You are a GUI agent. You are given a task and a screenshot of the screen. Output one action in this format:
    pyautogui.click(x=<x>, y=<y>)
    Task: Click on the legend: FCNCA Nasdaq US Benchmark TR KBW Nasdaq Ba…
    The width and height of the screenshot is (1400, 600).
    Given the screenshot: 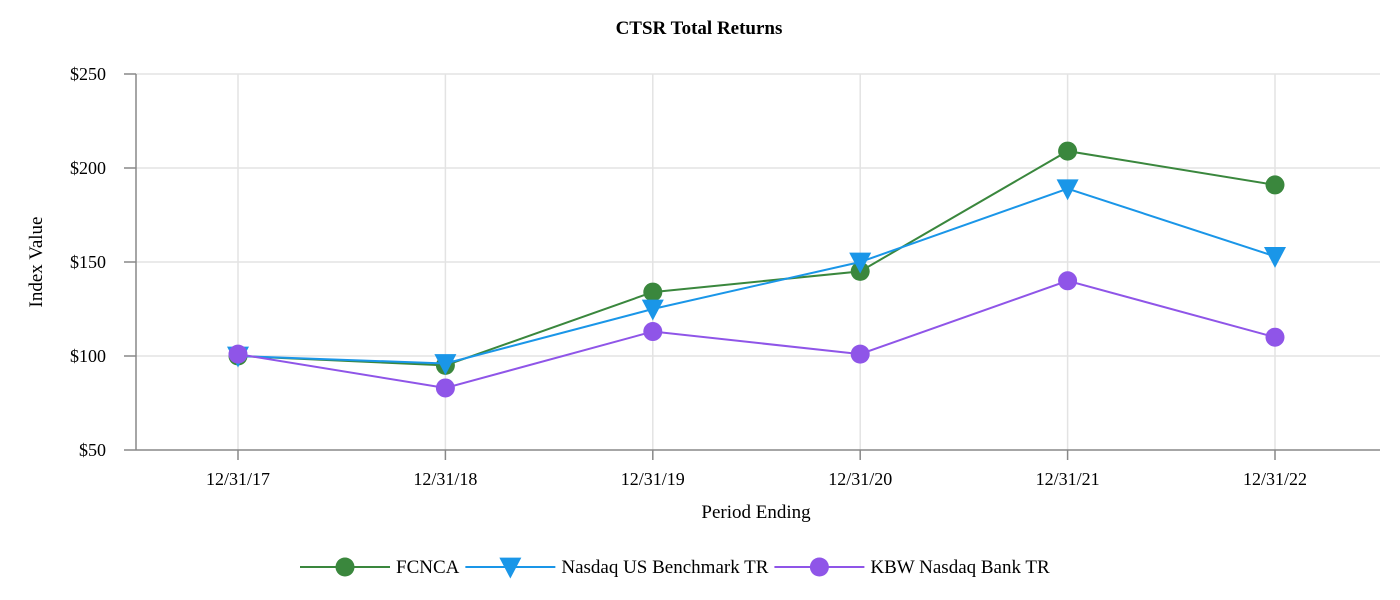 What is the action you would take?
    pyautogui.click(x=675, y=568)
    